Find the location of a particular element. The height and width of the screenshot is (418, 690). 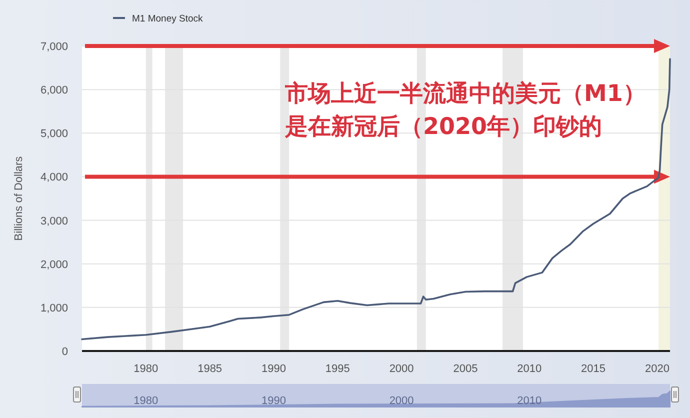

y-tick-label: 1,000 is located at coordinates (54, 308).